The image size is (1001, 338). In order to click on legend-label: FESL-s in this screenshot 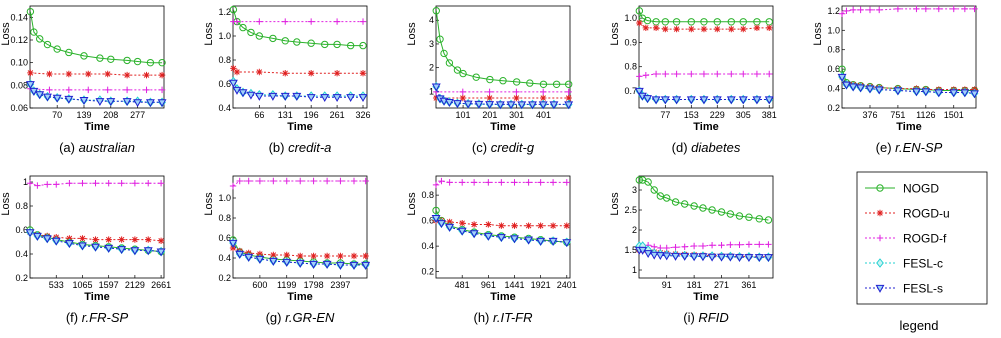, I will do `click(923, 289)`.